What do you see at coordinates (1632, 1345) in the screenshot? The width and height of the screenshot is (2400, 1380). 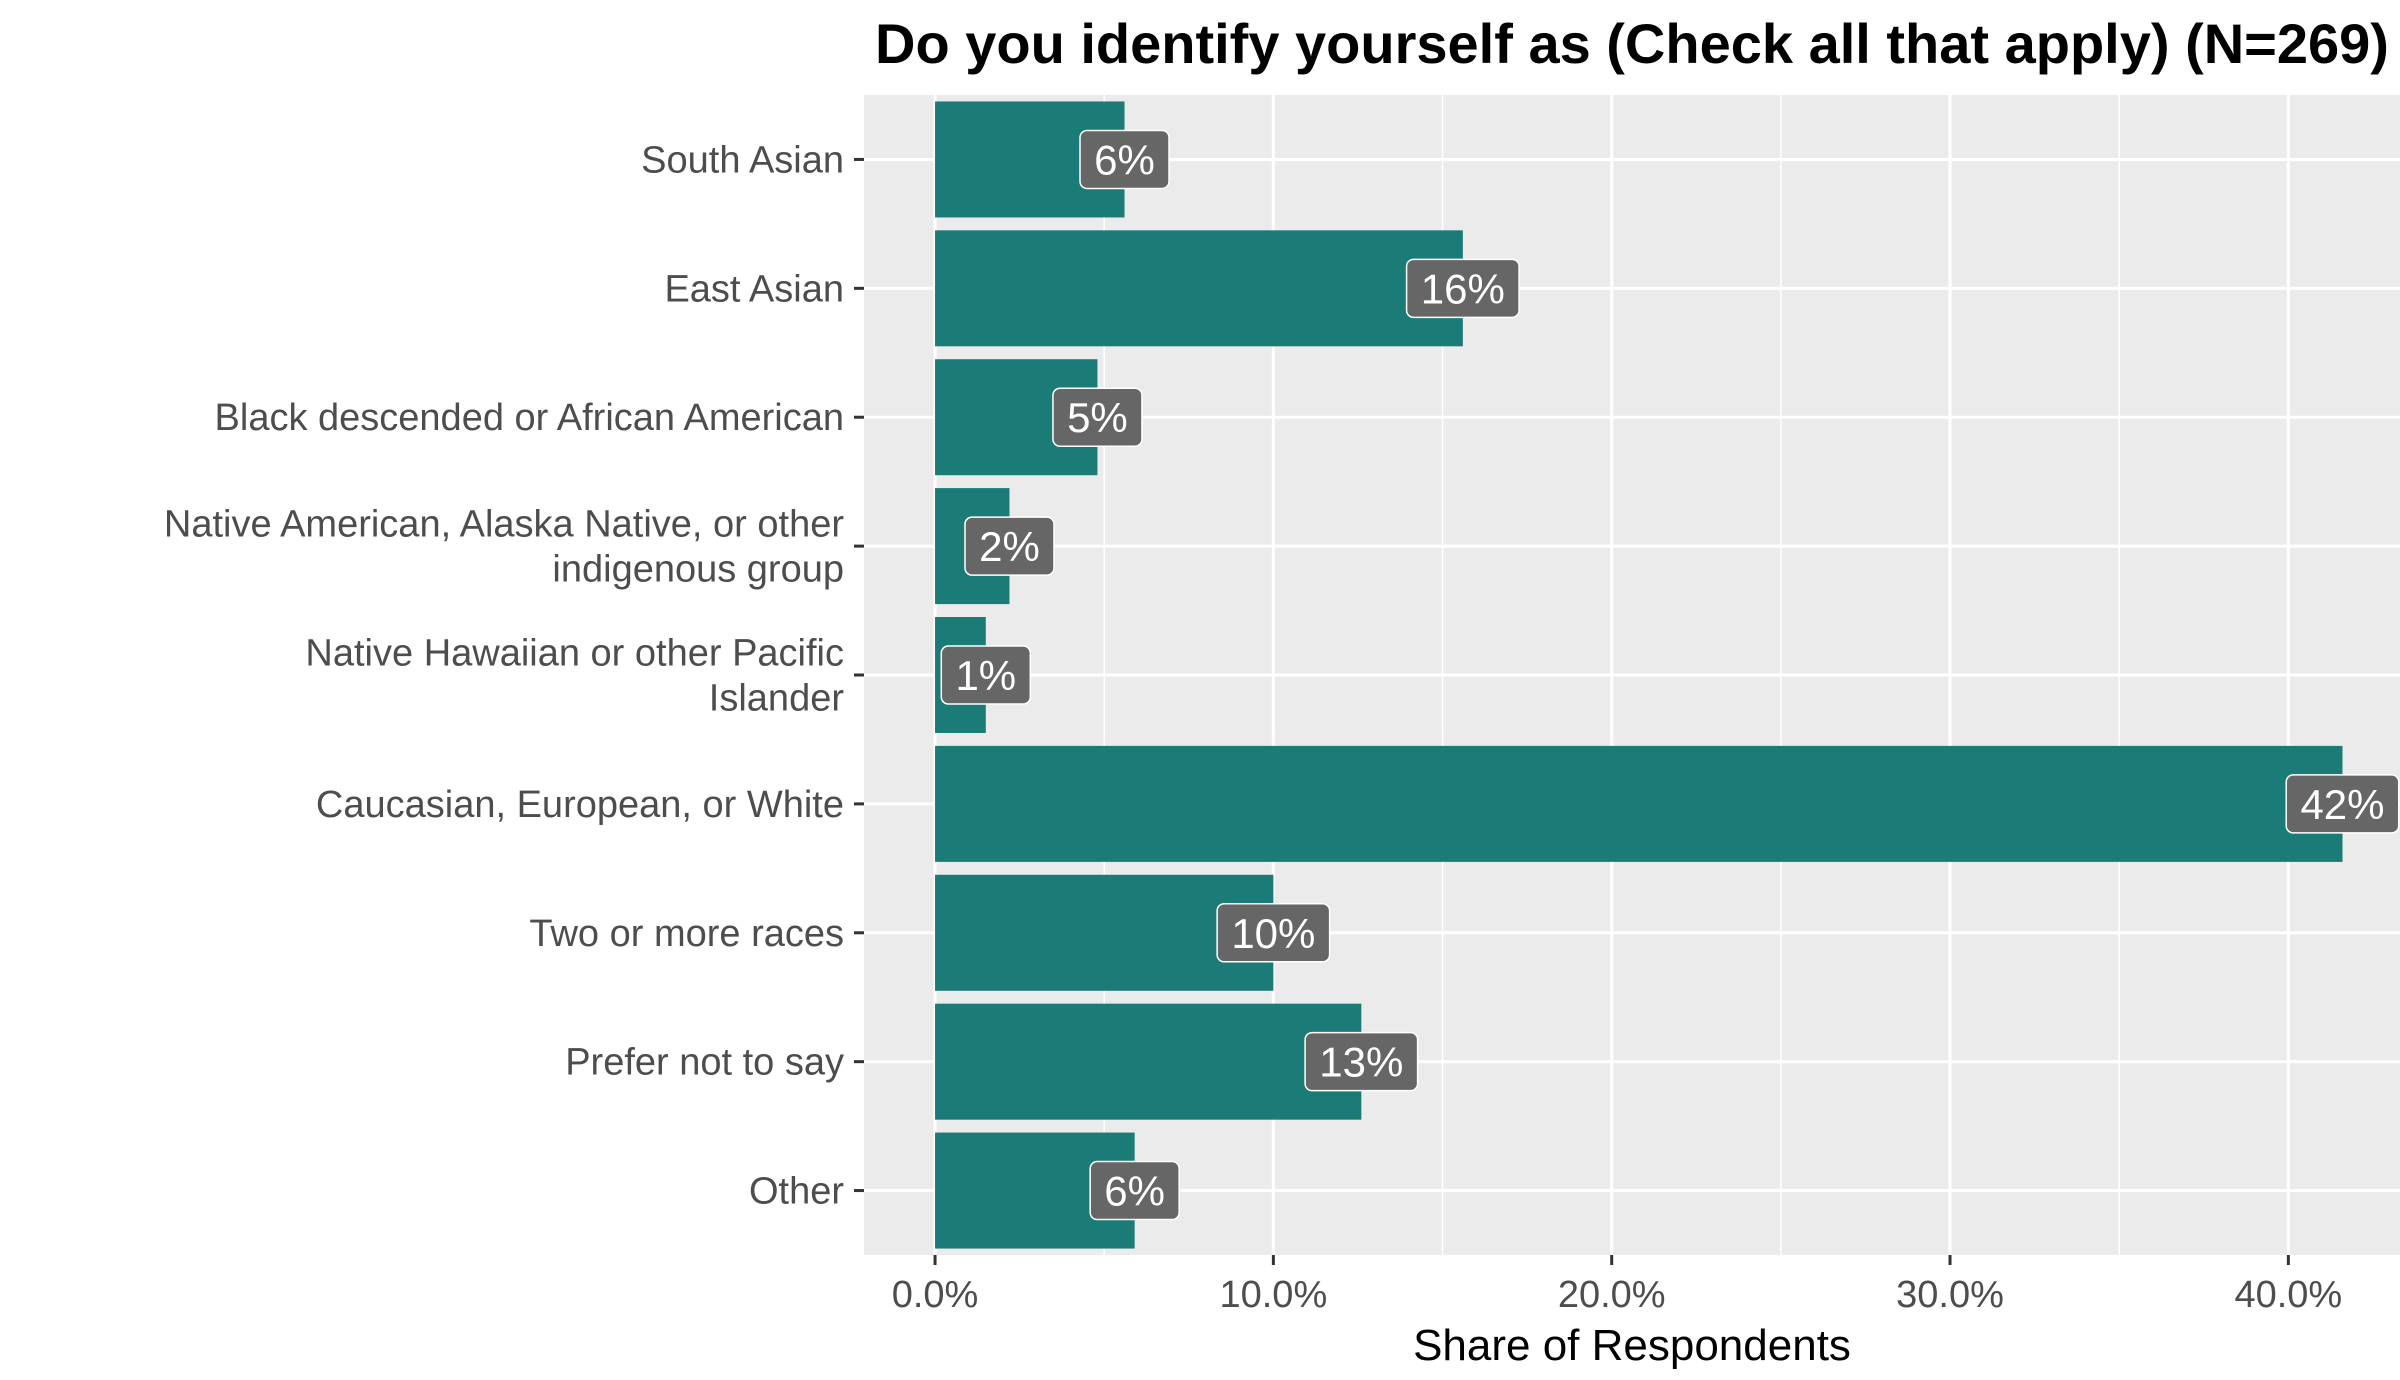 I see `x-axis-title: Share of Respondents` at bounding box center [1632, 1345].